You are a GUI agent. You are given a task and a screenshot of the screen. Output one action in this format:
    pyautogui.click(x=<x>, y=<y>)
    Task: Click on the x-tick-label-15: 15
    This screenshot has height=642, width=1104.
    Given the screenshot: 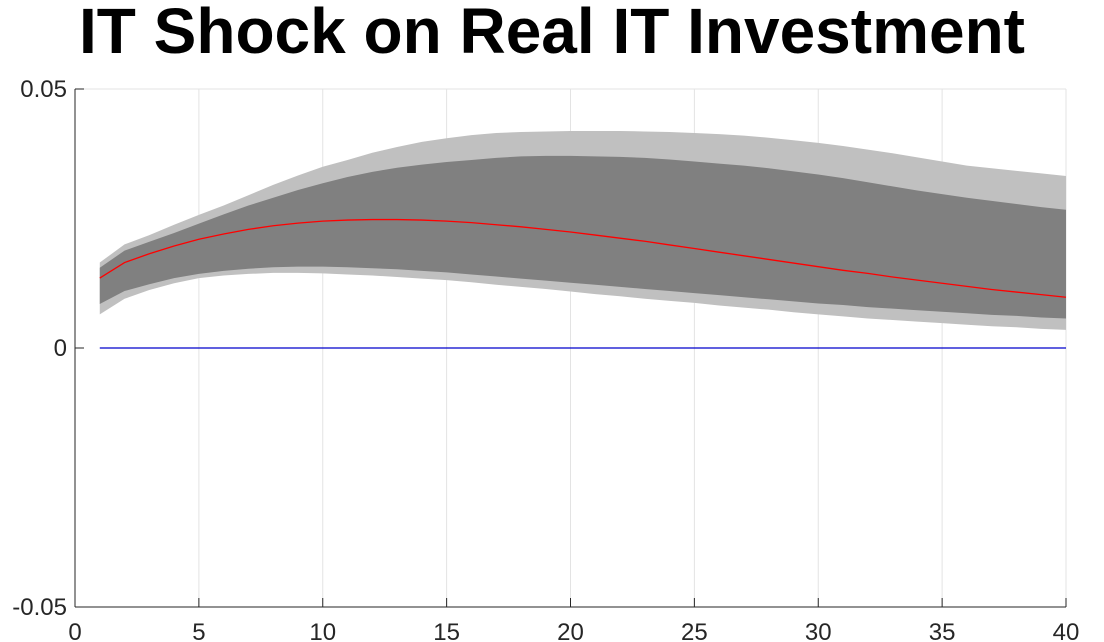 What is the action you would take?
    pyautogui.click(x=446, y=630)
    